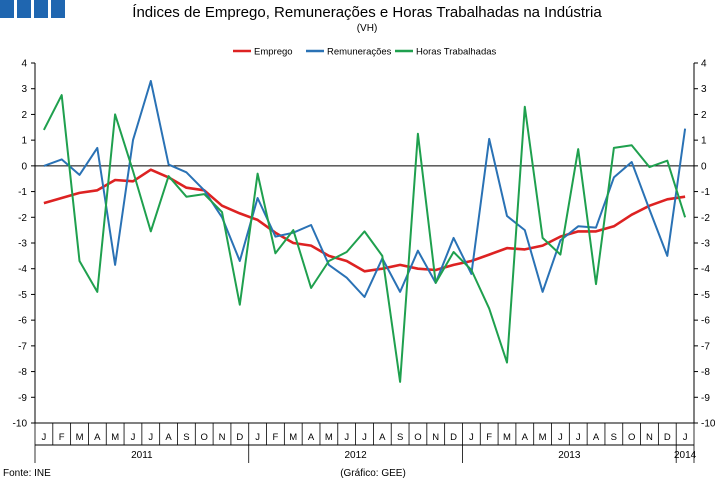  What do you see at coordinates (705, 244) in the screenshot?
I see `y-tick-label-right: -3` at bounding box center [705, 244].